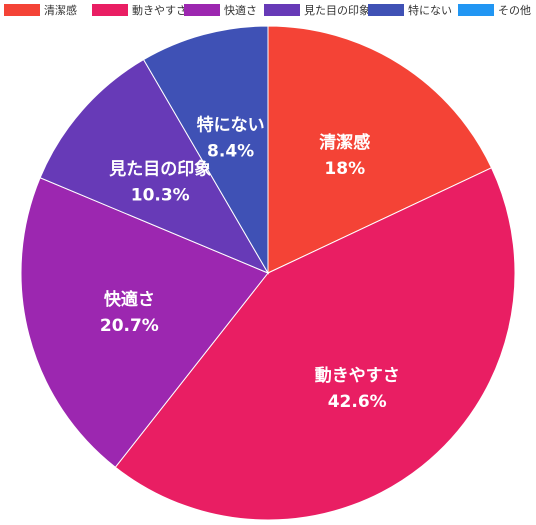  Describe the element at coordinates (231, 138) in the screenshot. I see `slice-label-4: 特にない 8.4%` at that location.